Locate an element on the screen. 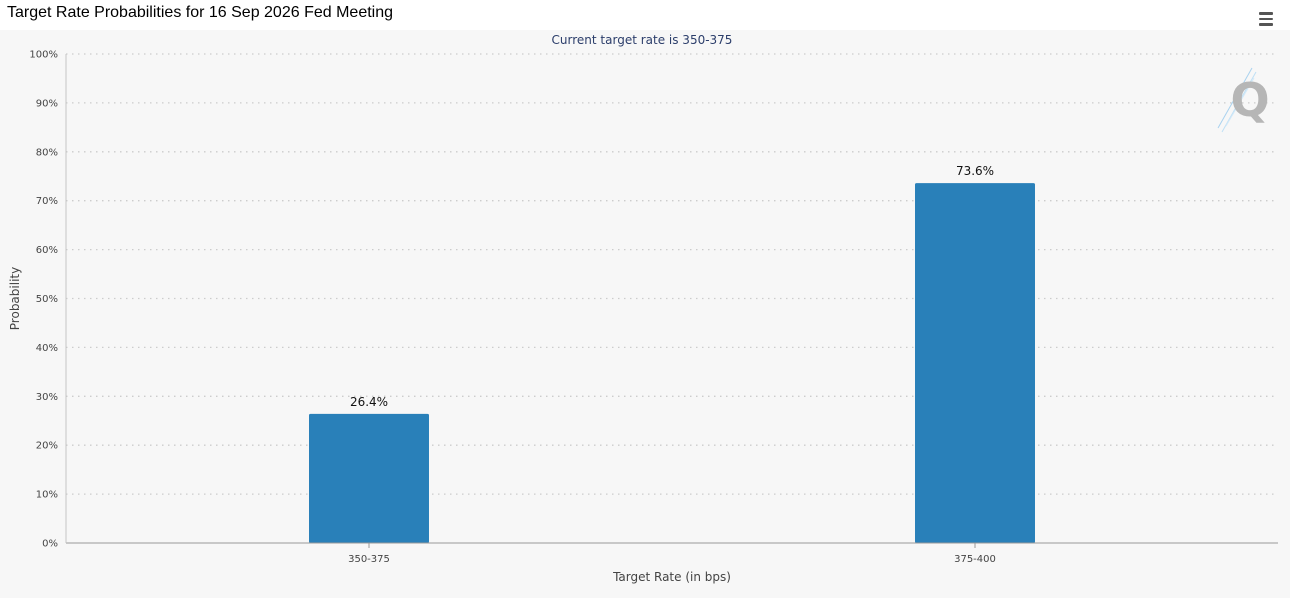 The height and width of the screenshot is (604, 1304). x-axis-label: Target Rate (in bps) is located at coordinates (671, 577).